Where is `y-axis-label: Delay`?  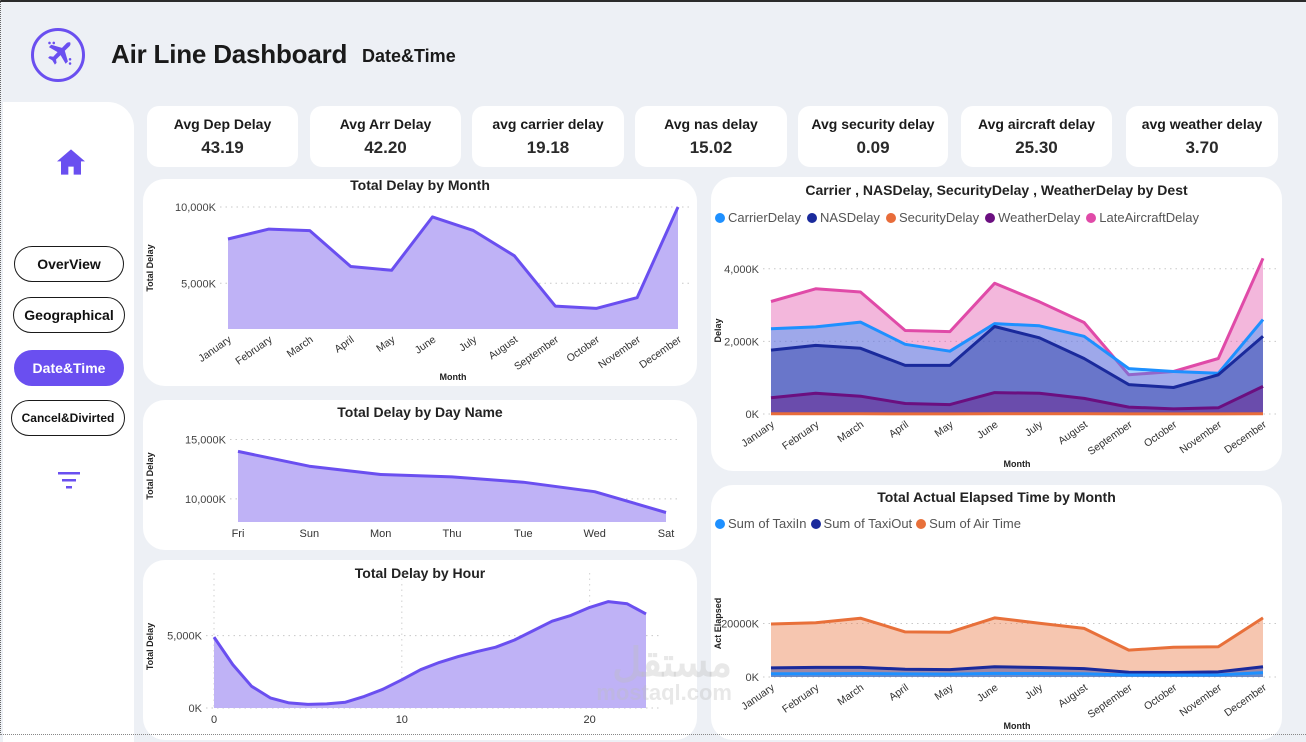 y-axis-label: Delay is located at coordinates (718, 330).